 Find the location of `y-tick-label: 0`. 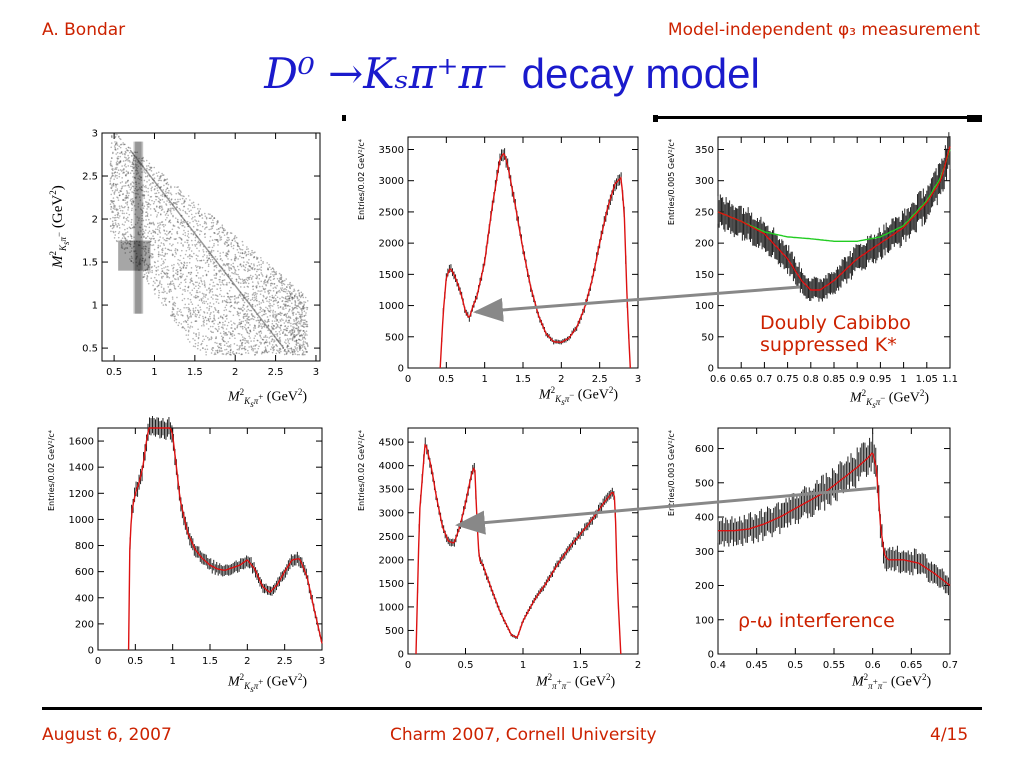

y-tick-label: 0 is located at coordinates (401, 655).